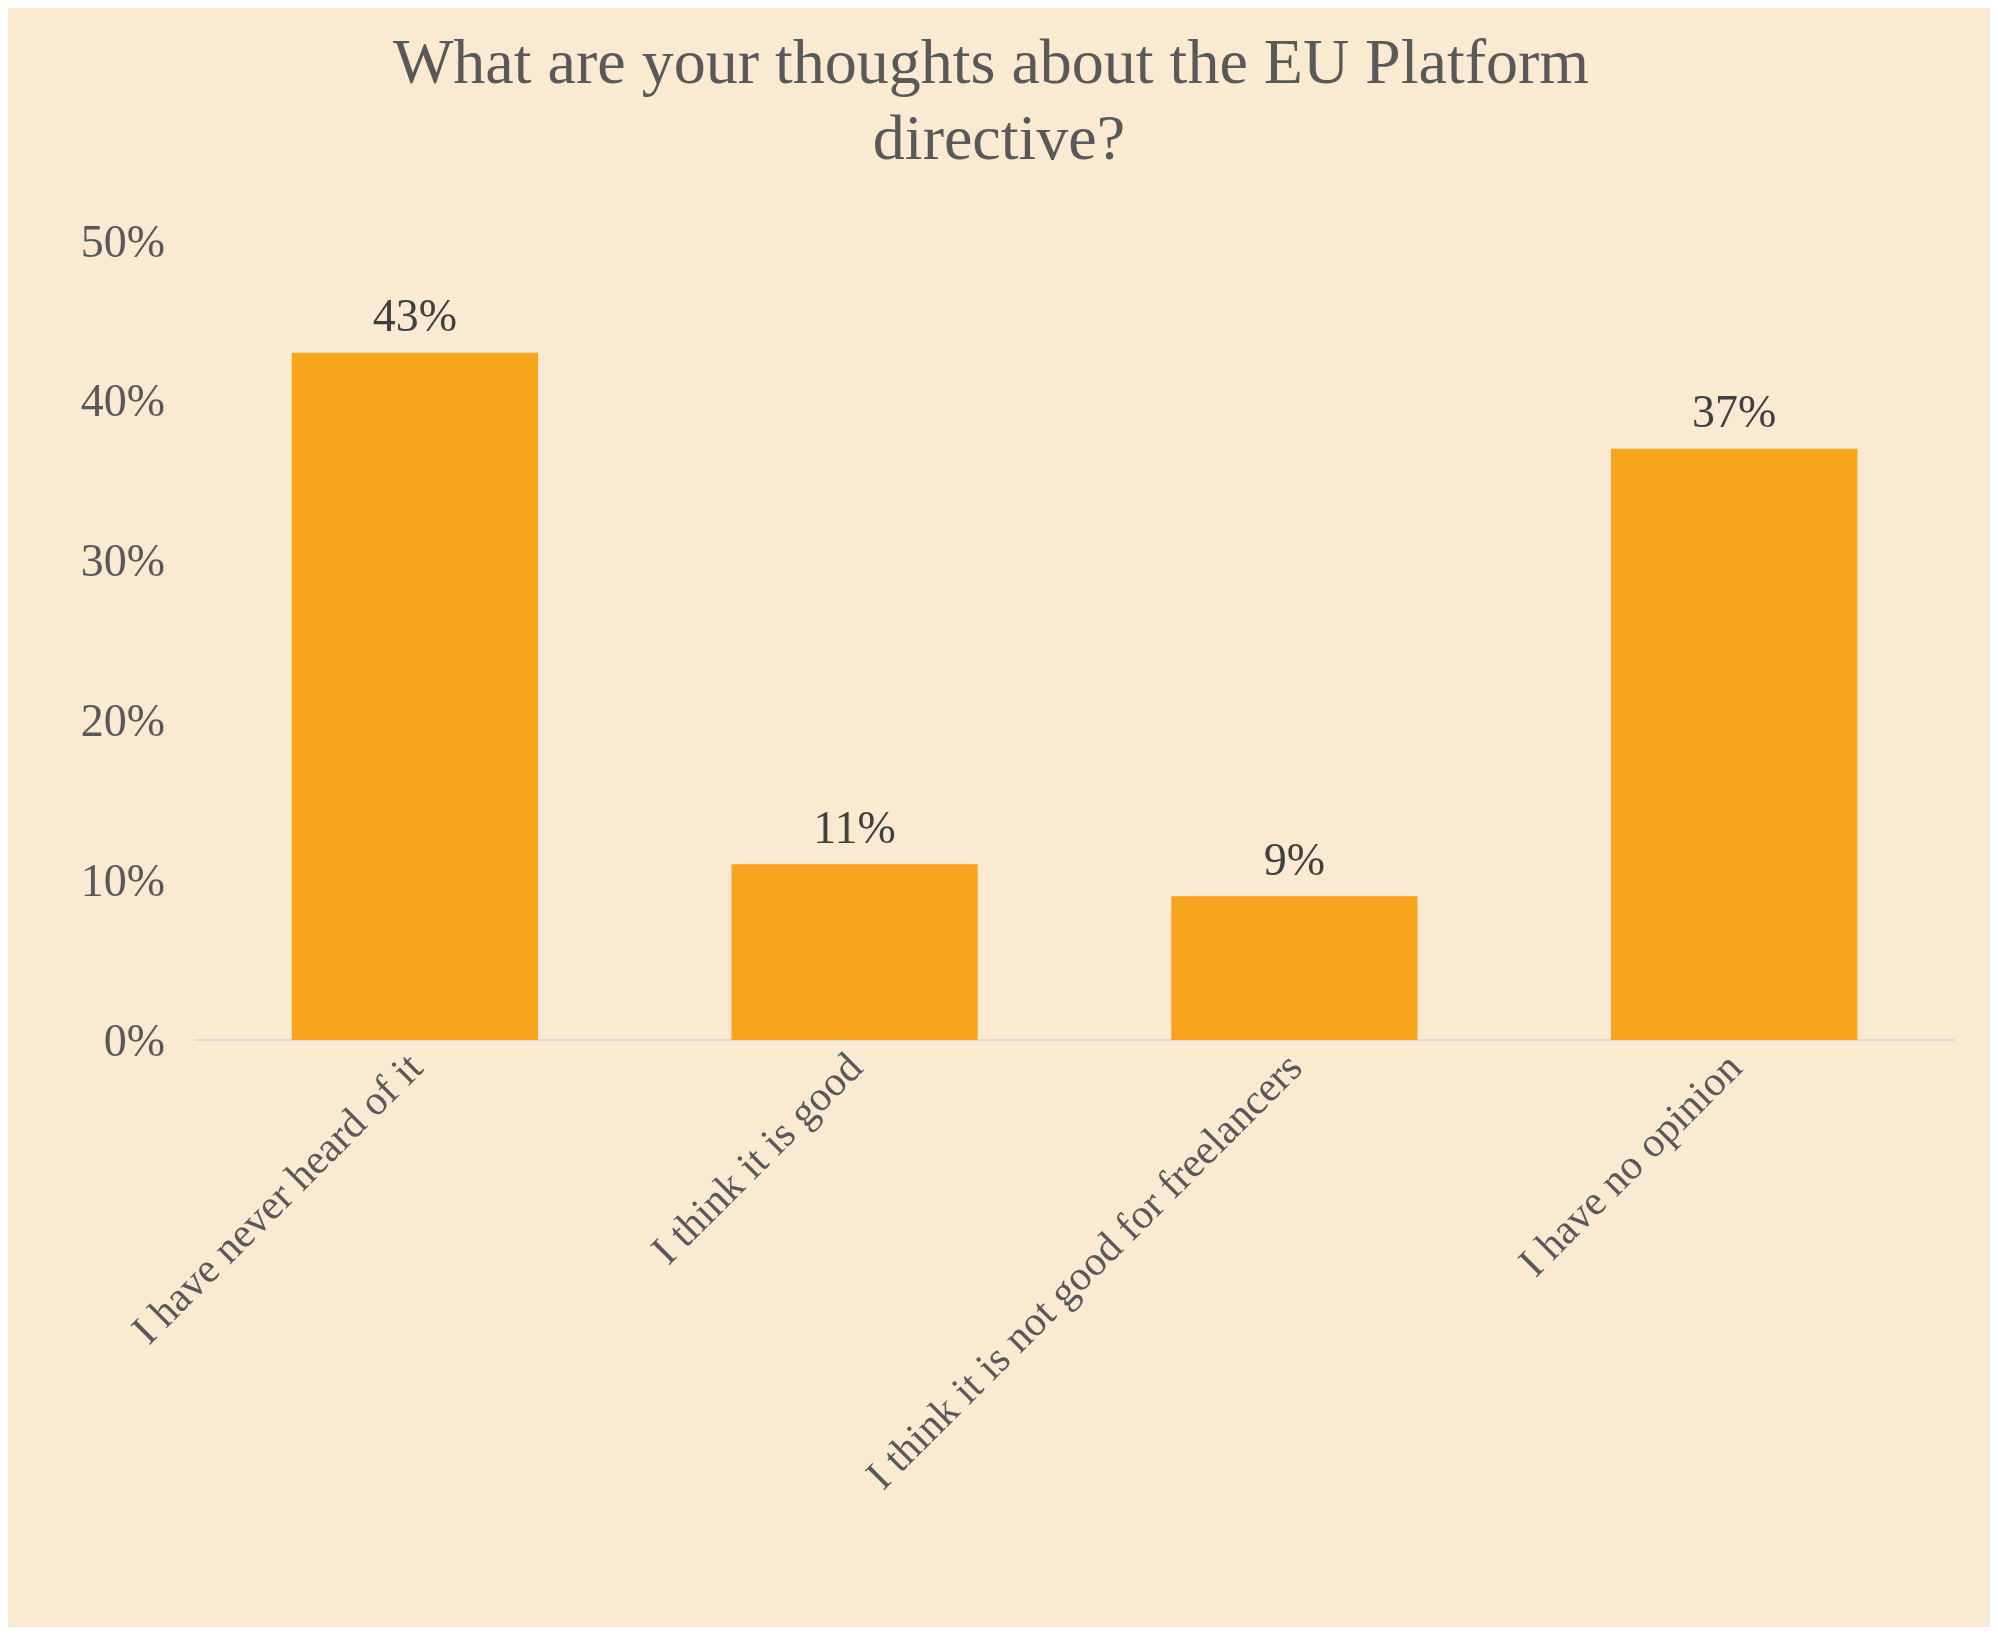 This screenshot has height=1635, width=1998. I want to click on chart-title: What are your thoughts about the EU Platform directive?, so click(999, 99).